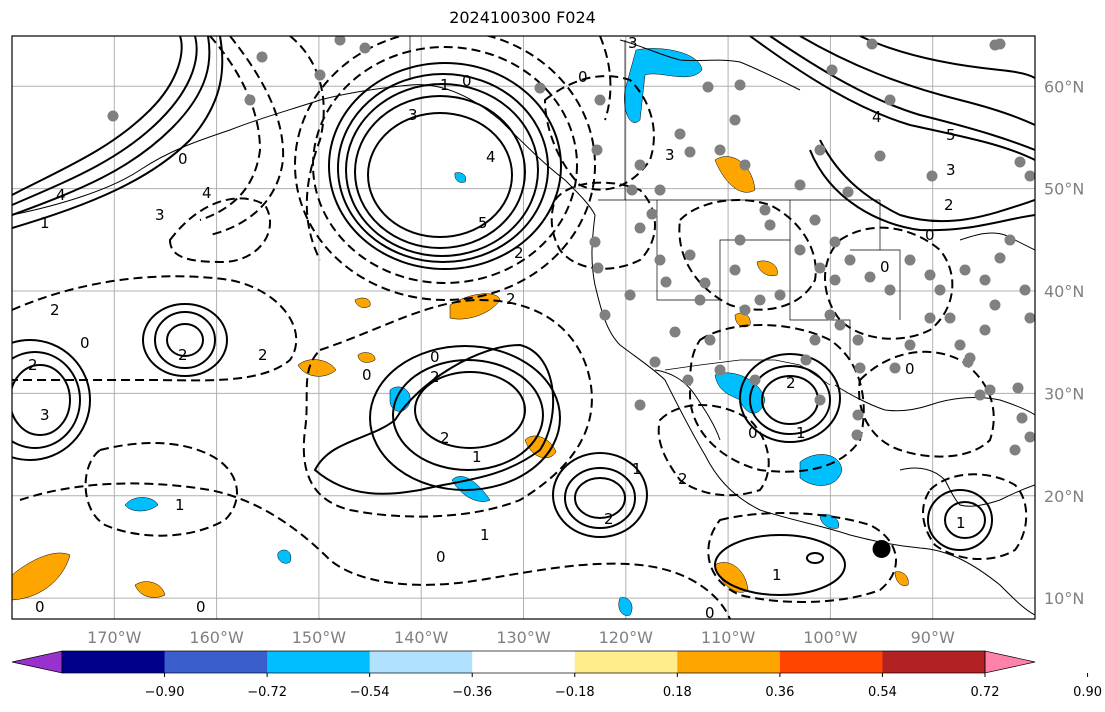 Image resolution: width=1105 pixels, height=712 pixels. I want to click on colorbar, so click(523, 662).